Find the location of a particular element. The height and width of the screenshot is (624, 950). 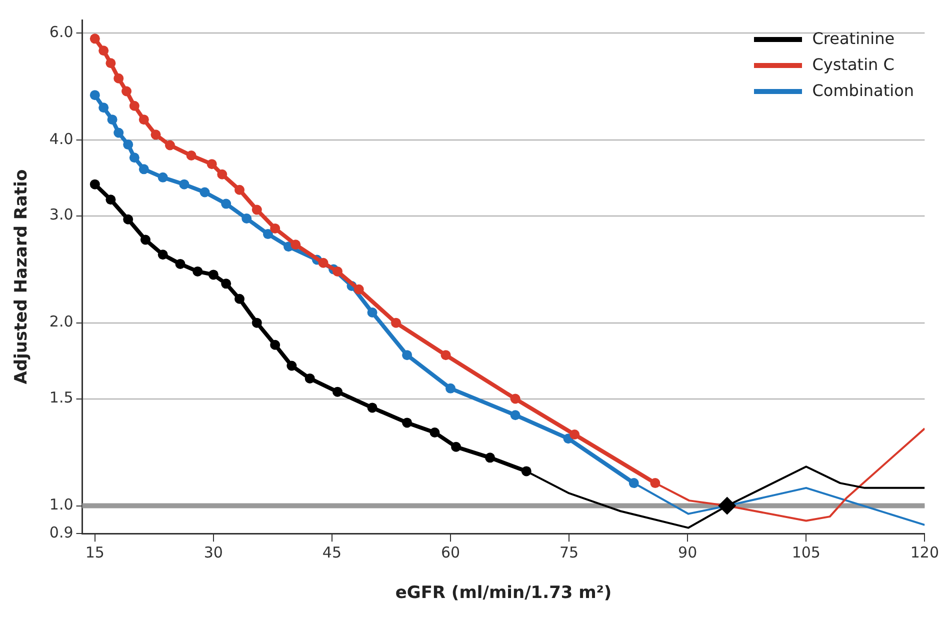

x-tick-label: 15 is located at coordinates (94, 552).